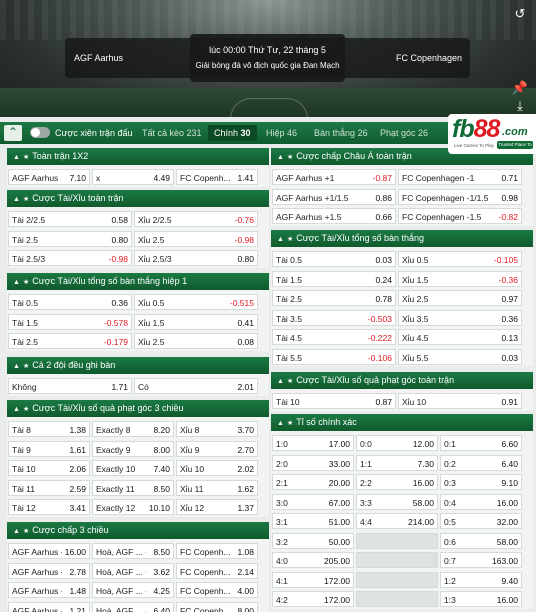 This screenshot has height=612, width=536. Describe the element at coordinates (460, 216) in the screenshot. I see `odds-cell: FC Copenhagen -1.5 -0.82` at that location.